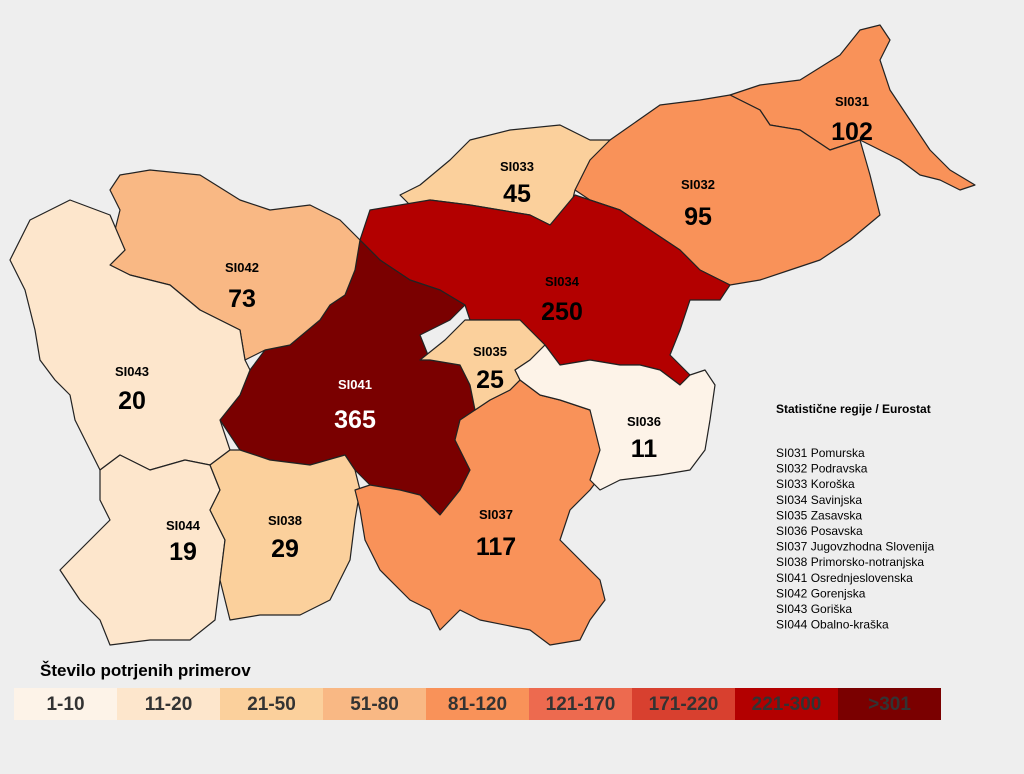 This screenshot has width=1024, height=774. Describe the element at coordinates (517, 194) in the screenshot. I see `region-value: 45` at that location.